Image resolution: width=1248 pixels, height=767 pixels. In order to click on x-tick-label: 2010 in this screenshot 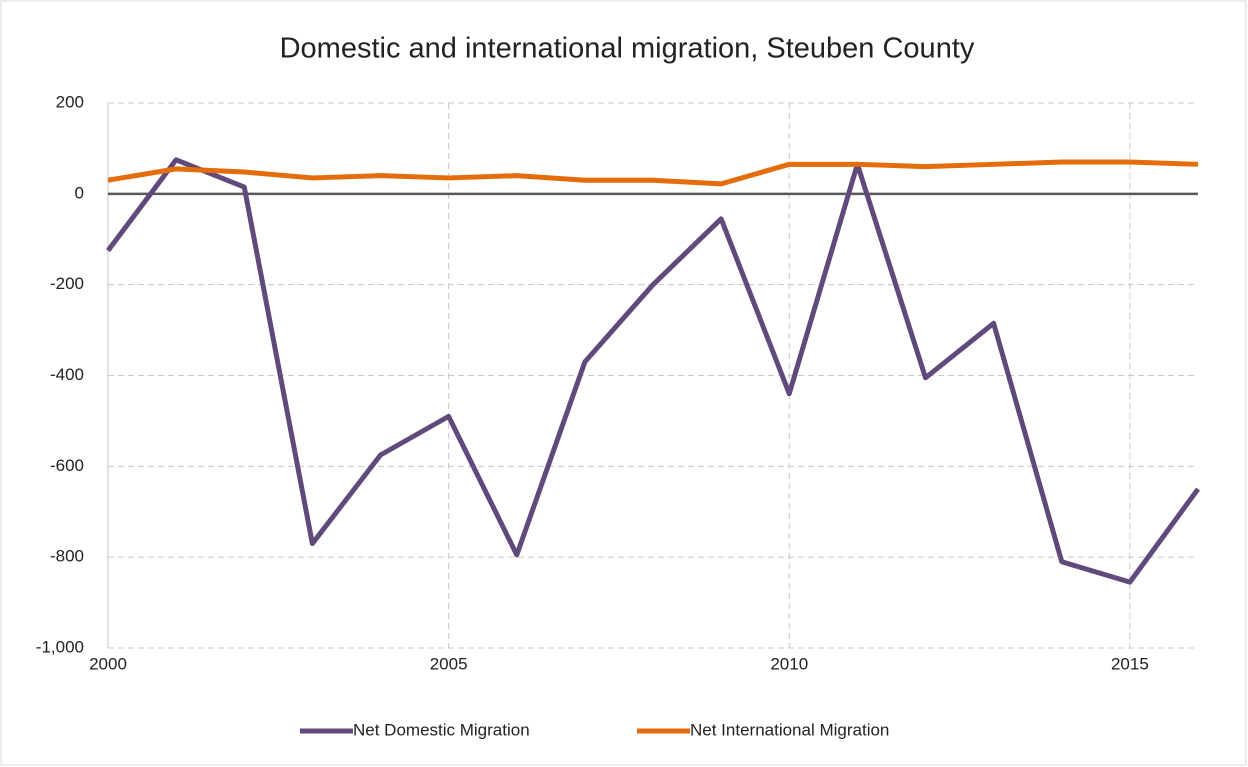, I will do `click(789, 663)`.